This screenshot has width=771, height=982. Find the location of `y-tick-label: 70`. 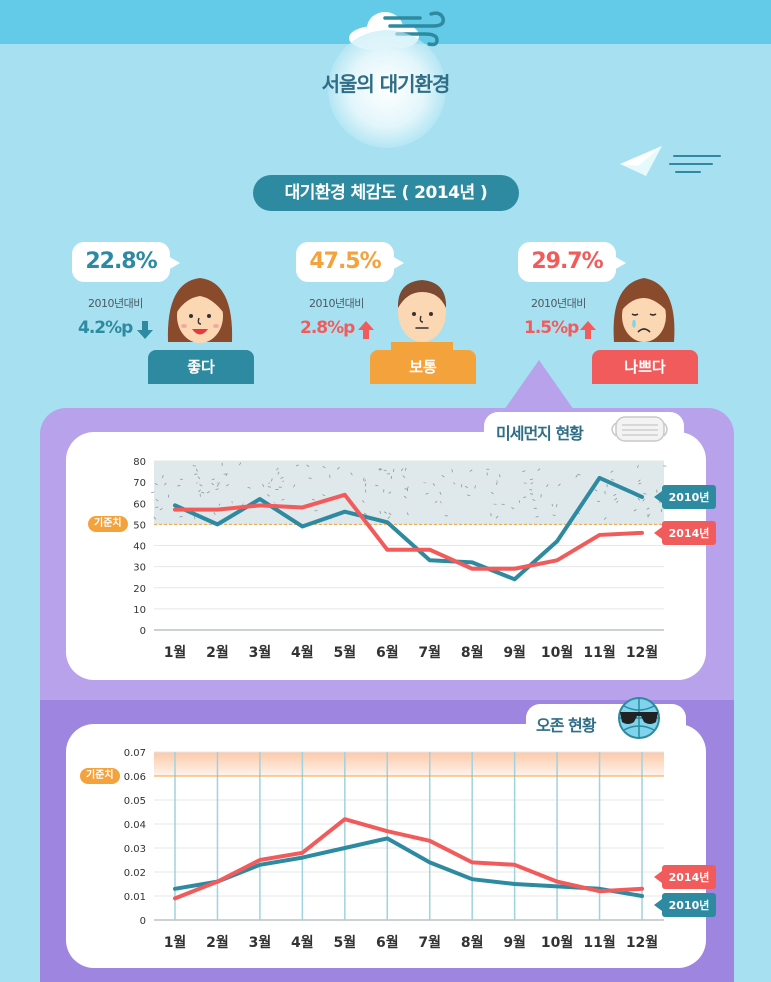

y-tick-label: 70 is located at coordinates (139, 483).